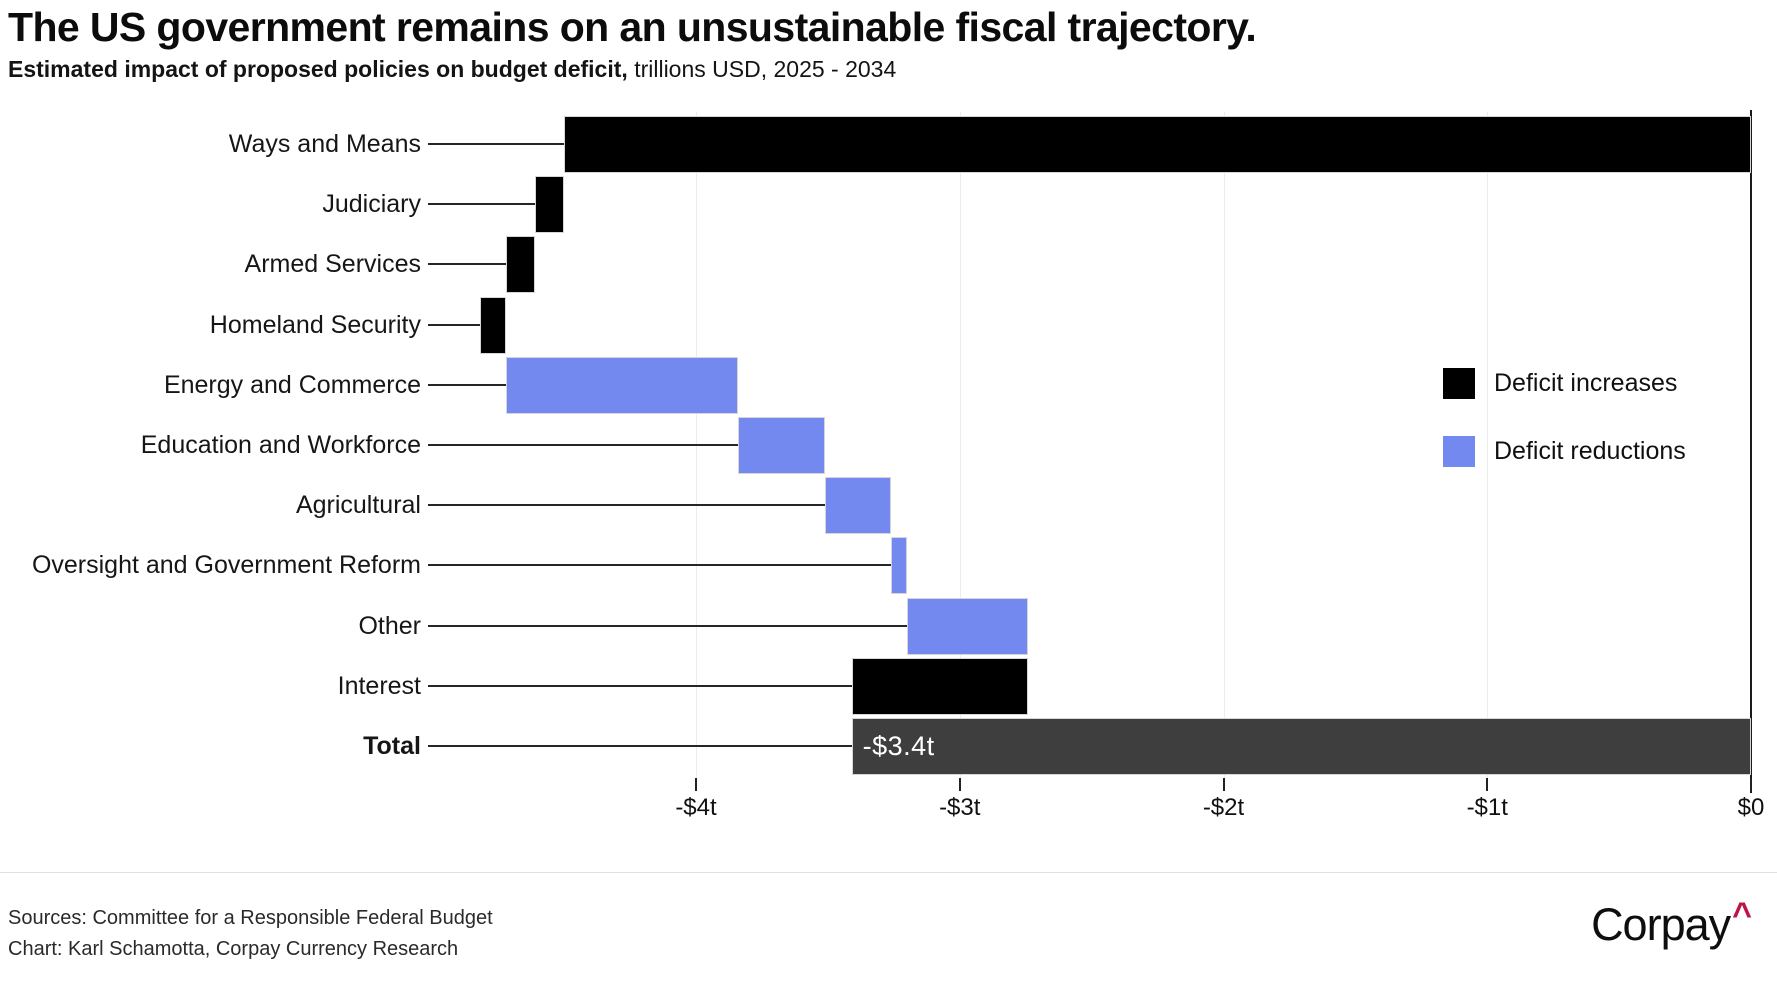 Image resolution: width=1777 pixels, height=1000 pixels. I want to click on leader-line-homeland-security, so click(454, 324).